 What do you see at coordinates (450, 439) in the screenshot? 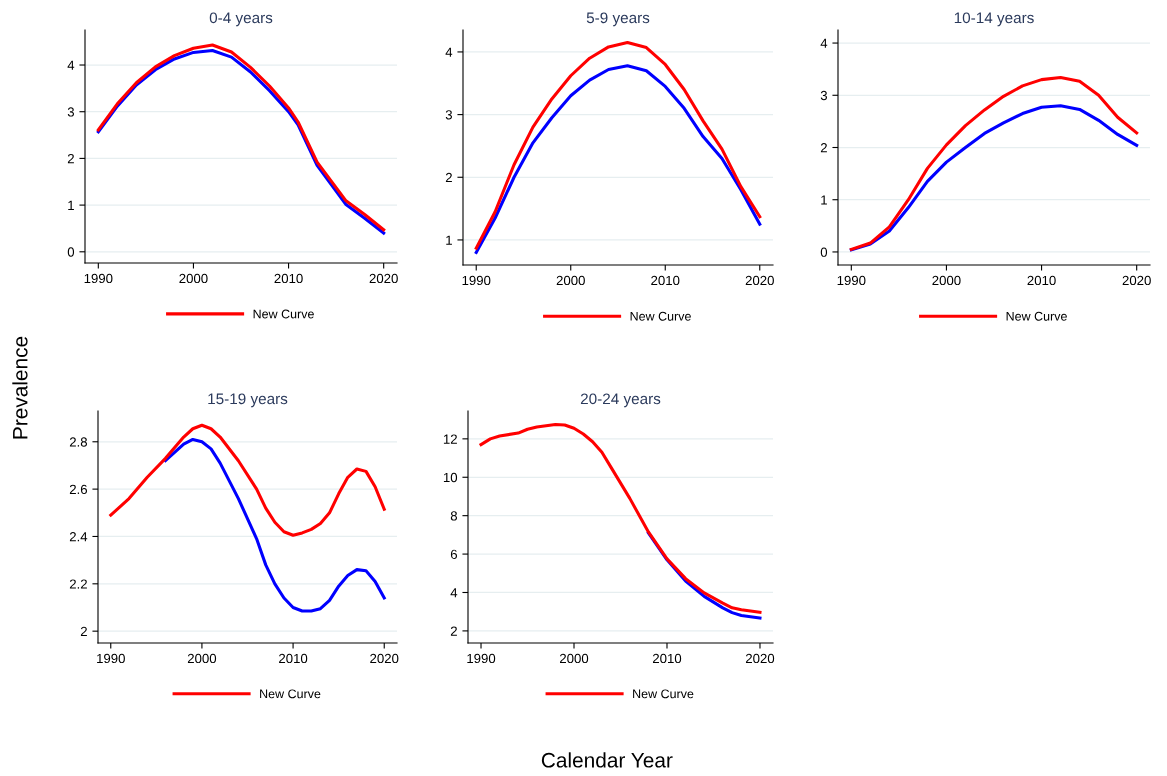
I see `y-tick-label: 12` at bounding box center [450, 439].